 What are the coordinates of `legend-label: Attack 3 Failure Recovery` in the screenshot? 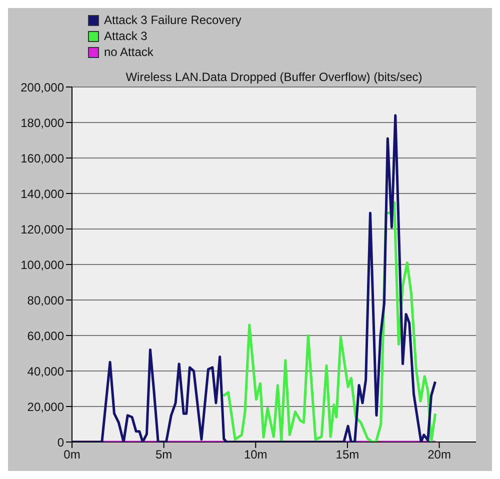 It's located at (173, 20).